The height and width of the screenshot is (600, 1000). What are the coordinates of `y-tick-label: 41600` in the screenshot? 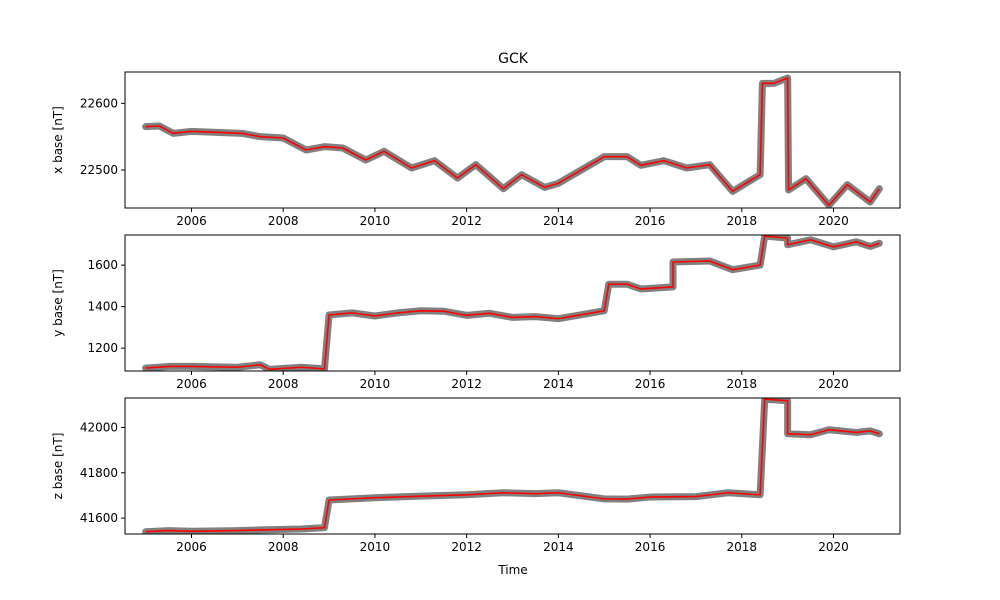 It's located at (99, 518).